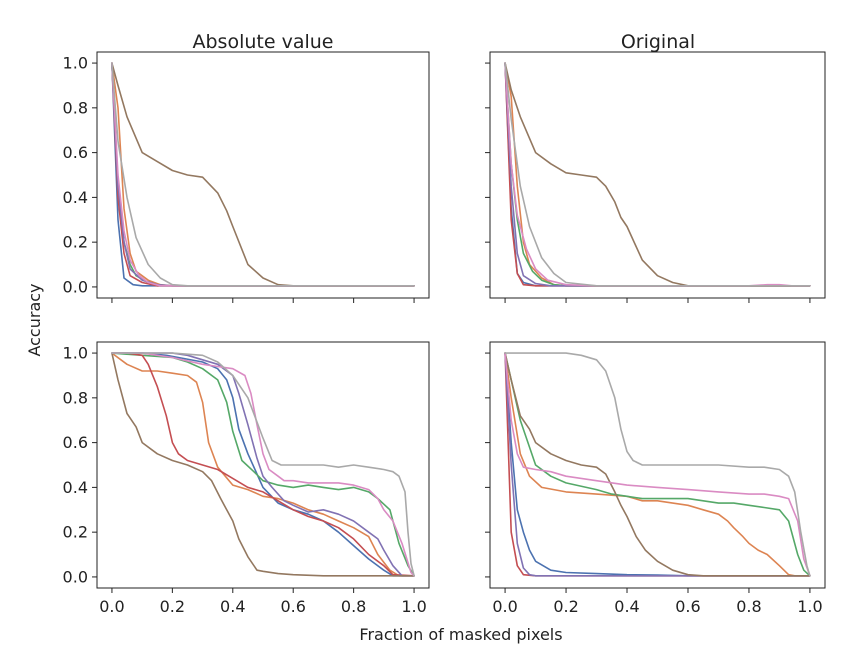 This screenshot has height=670, width=855. Describe the element at coordinates (460, 634) in the screenshot. I see `x-axis-label: Fraction of masked pixels` at that location.